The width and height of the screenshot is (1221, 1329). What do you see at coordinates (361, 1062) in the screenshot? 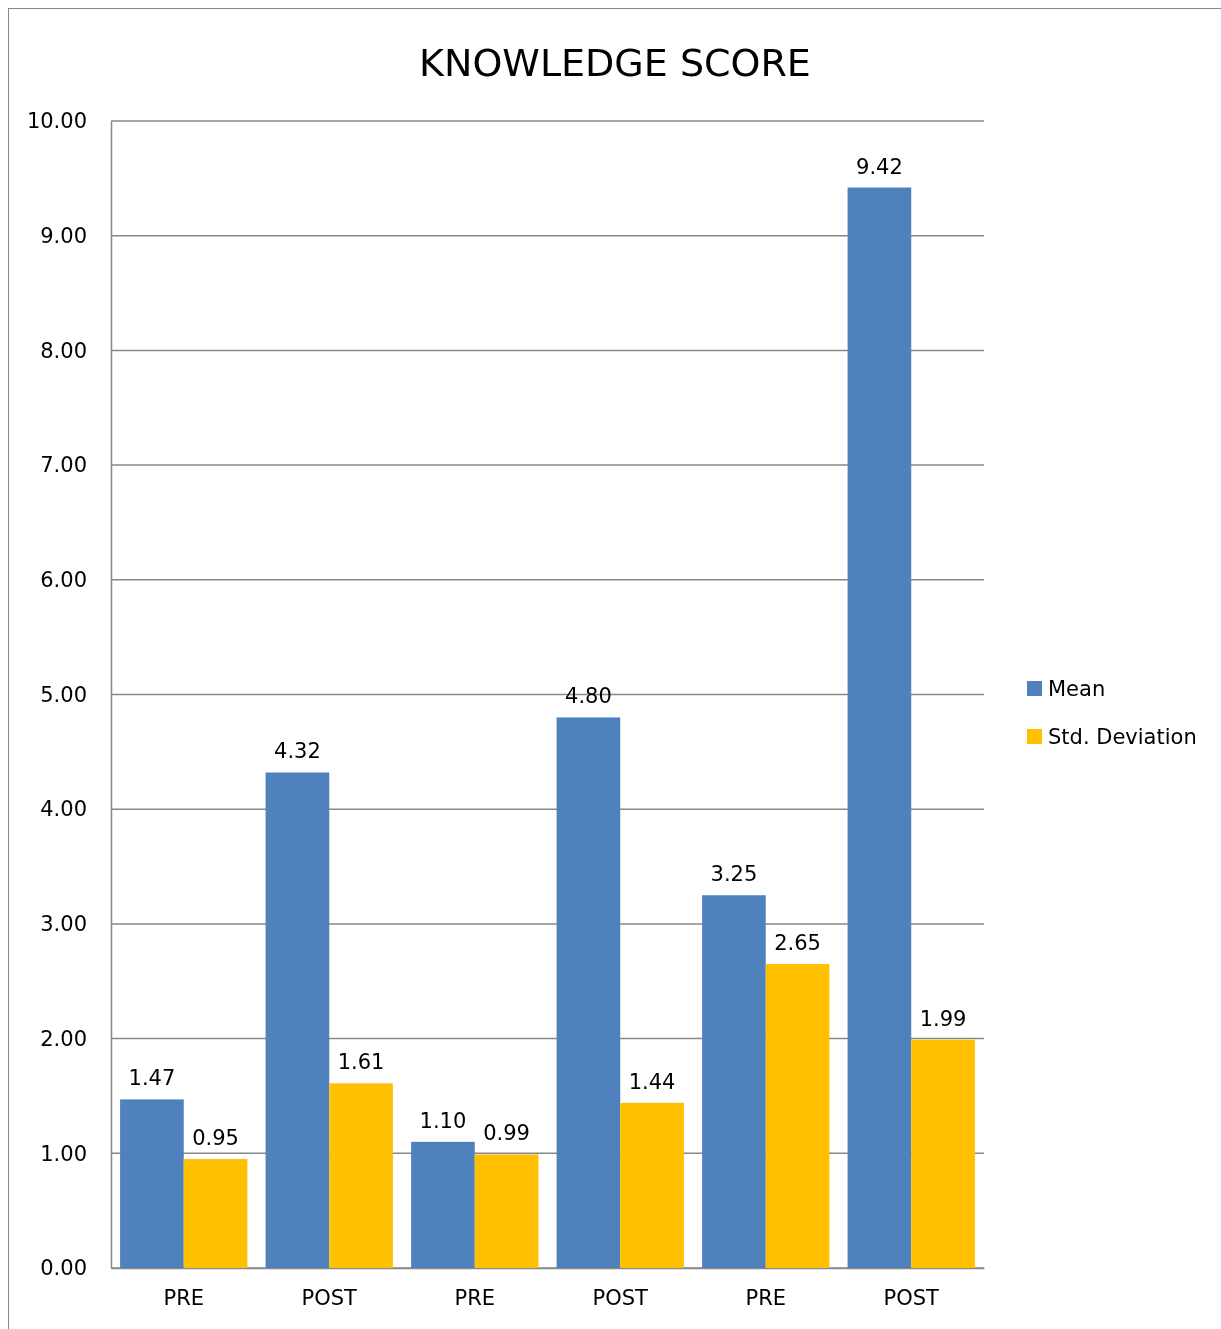
I see `data-label: 1.61` at bounding box center [361, 1062].